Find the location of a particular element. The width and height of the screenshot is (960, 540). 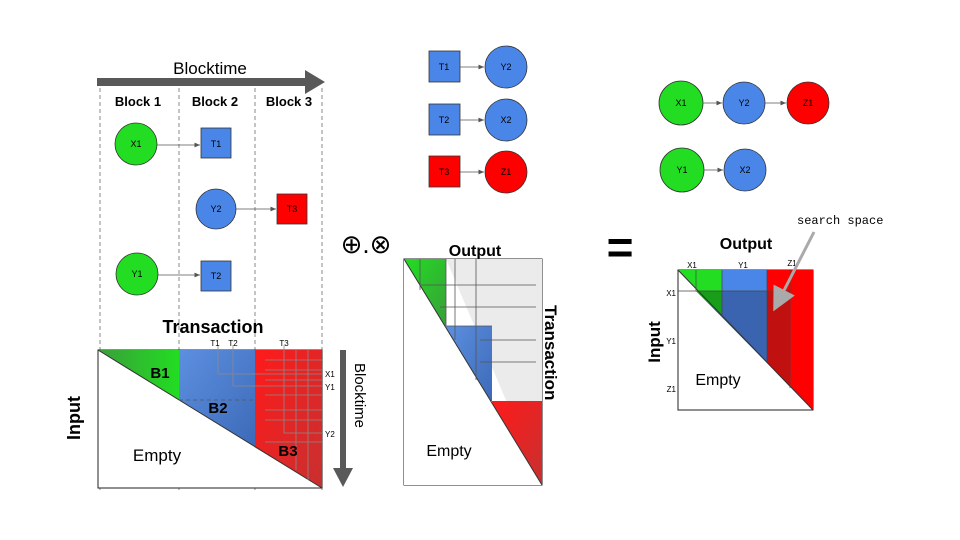

node-y1-label: Y1 is located at coordinates (136, 274).